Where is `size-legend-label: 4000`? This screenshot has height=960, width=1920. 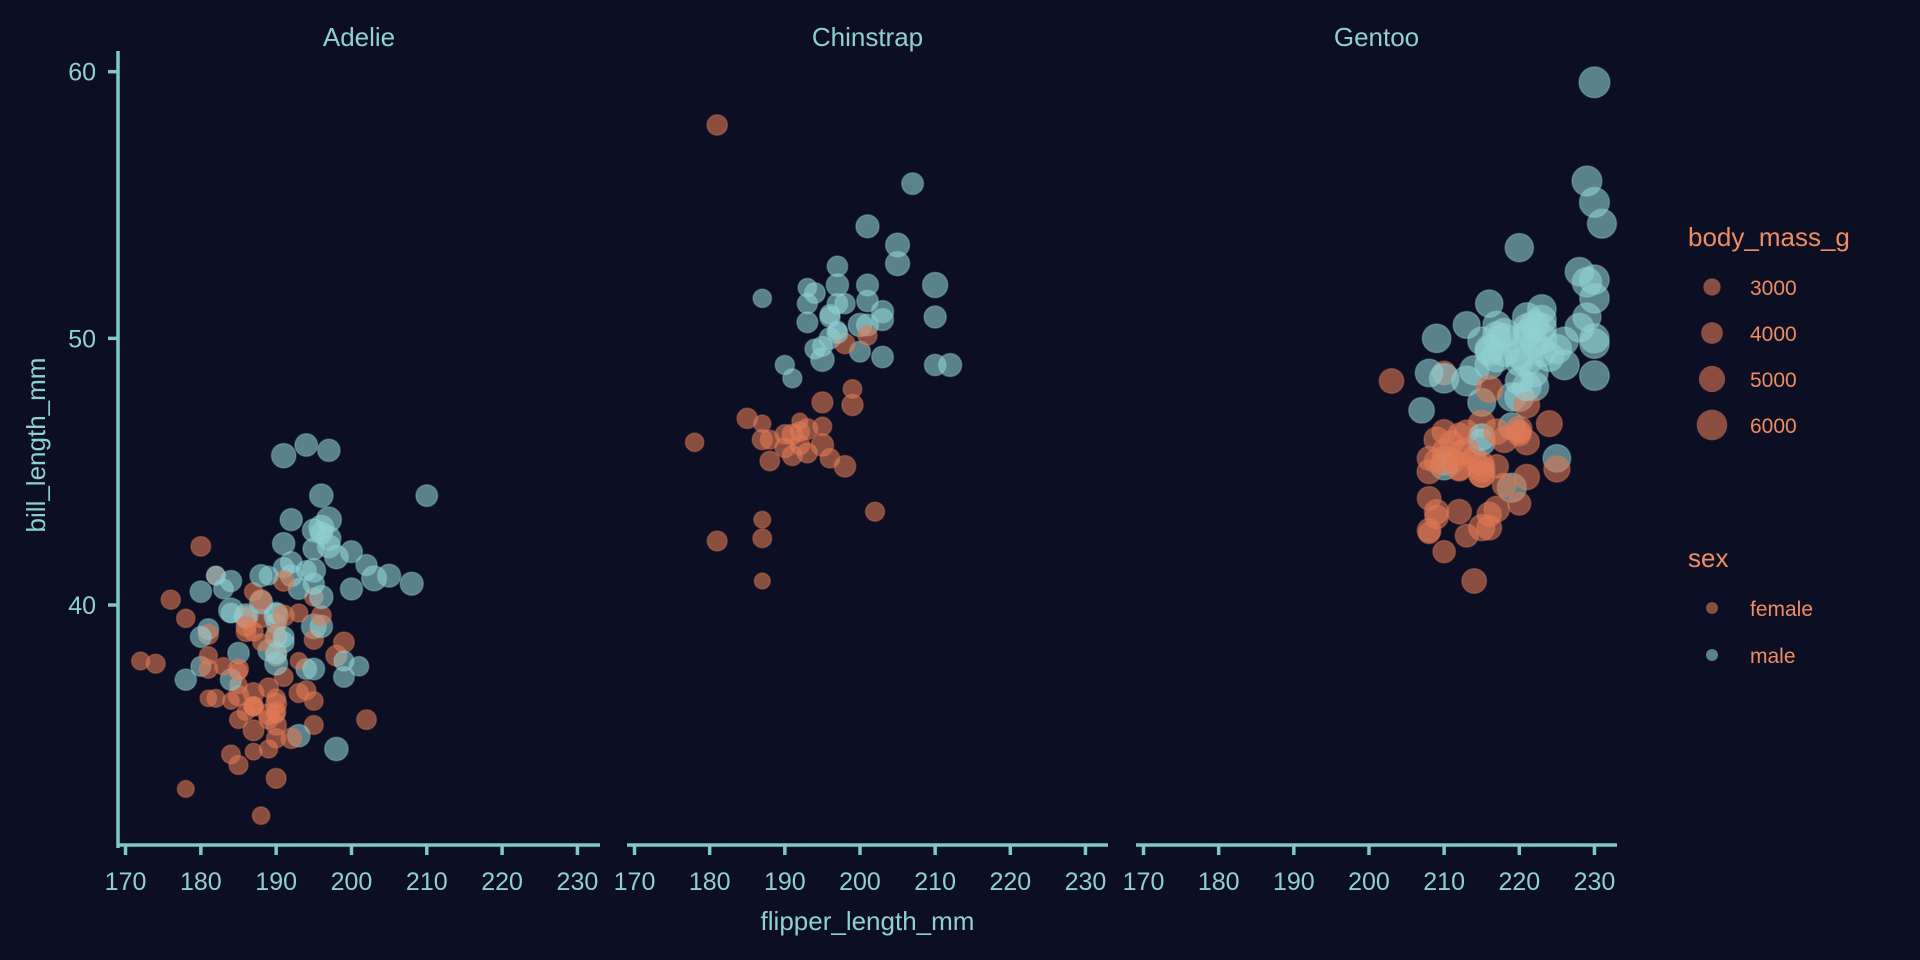
size-legend-label: 4000 is located at coordinates (1773, 334).